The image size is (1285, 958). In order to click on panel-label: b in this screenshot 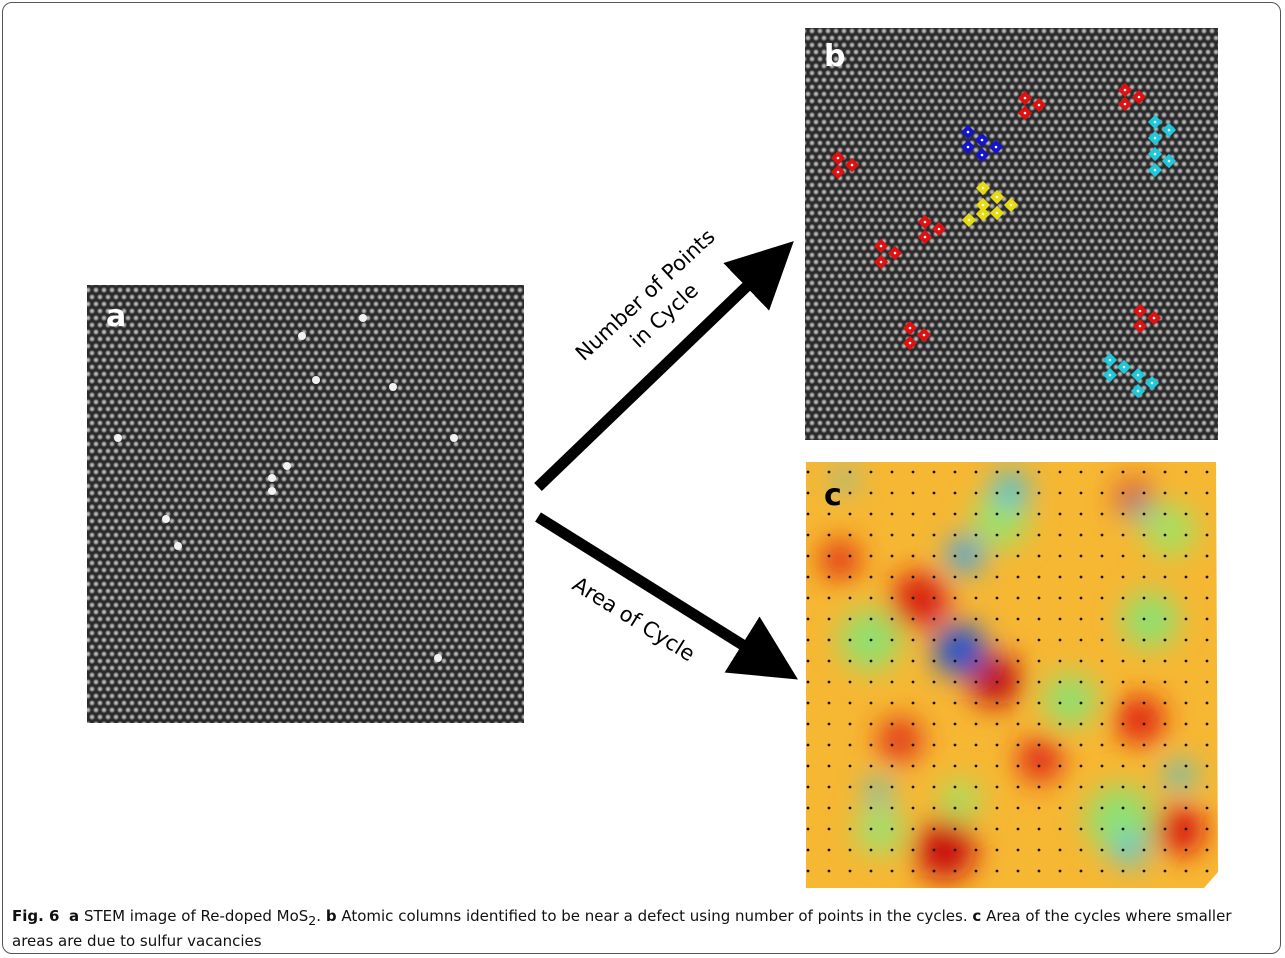, I will do `click(834, 56)`.